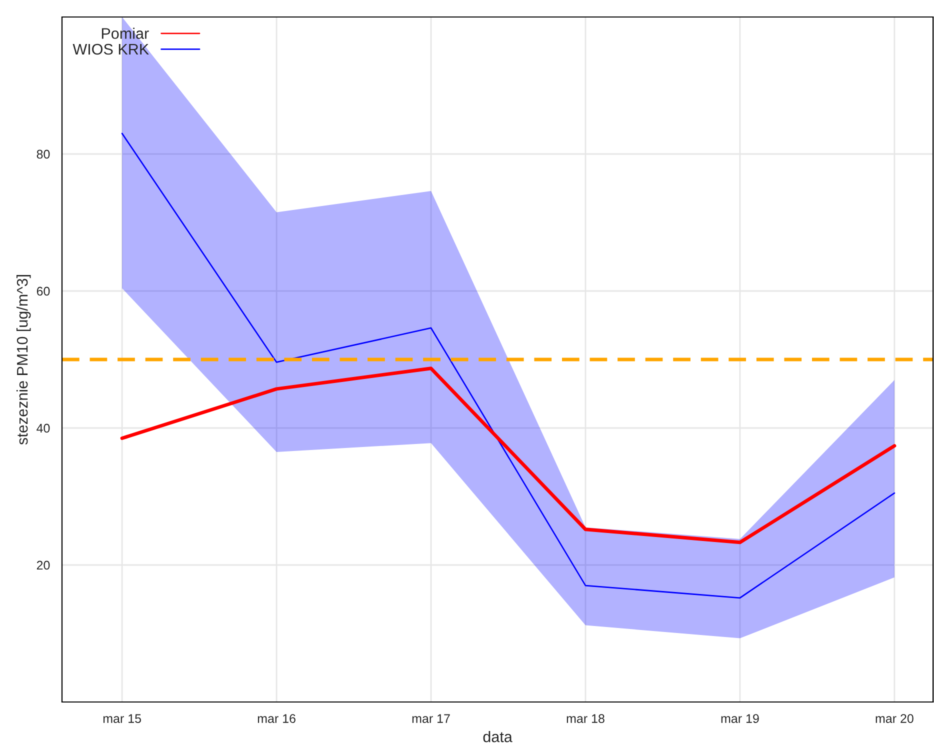  What do you see at coordinates (431, 718) in the screenshot?
I see `x-tick-label: mar 17` at bounding box center [431, 718].